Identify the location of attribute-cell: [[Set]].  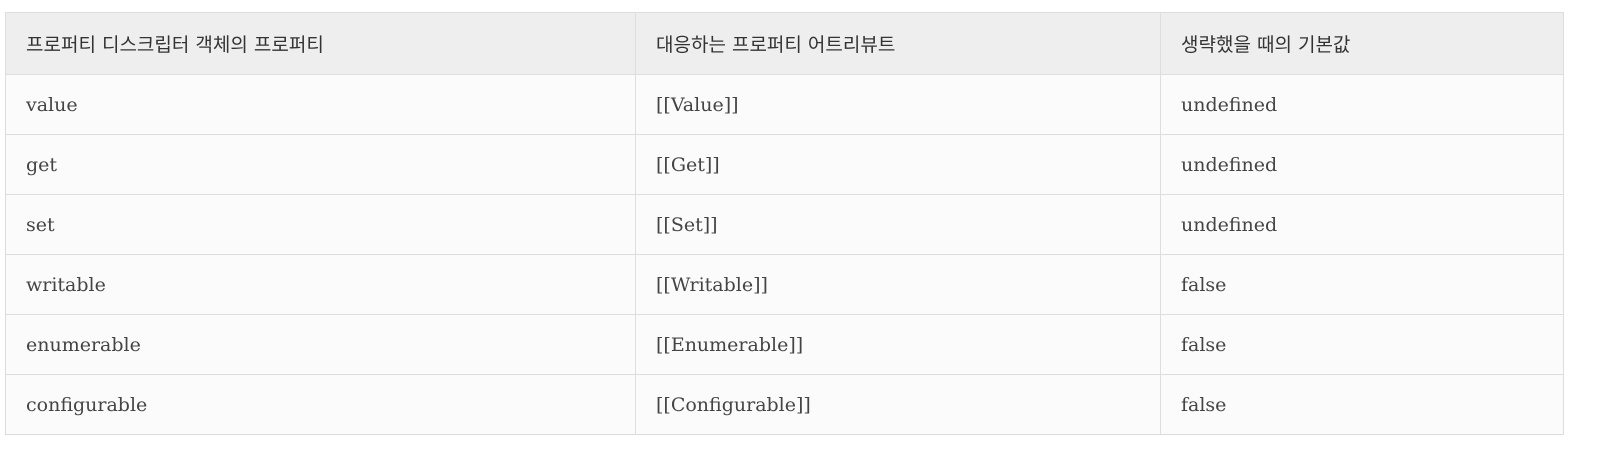
(898, 224).